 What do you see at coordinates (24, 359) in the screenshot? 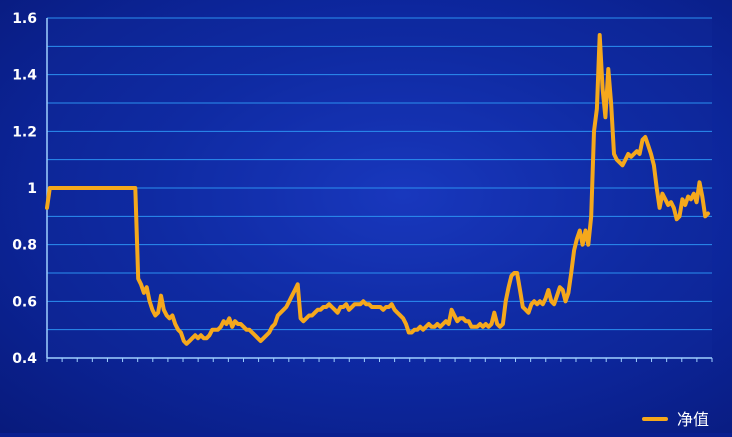
I see `y-tick-label: 0.4` at bounding box center [24, 359].